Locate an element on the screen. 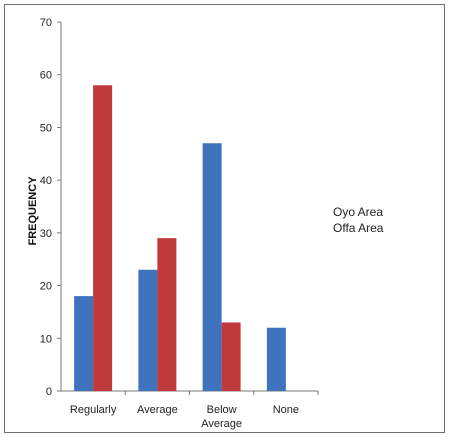 The height and width of the screenshot is (437, 450). y-tick-label: 0 is located at coordinates (49, 392).